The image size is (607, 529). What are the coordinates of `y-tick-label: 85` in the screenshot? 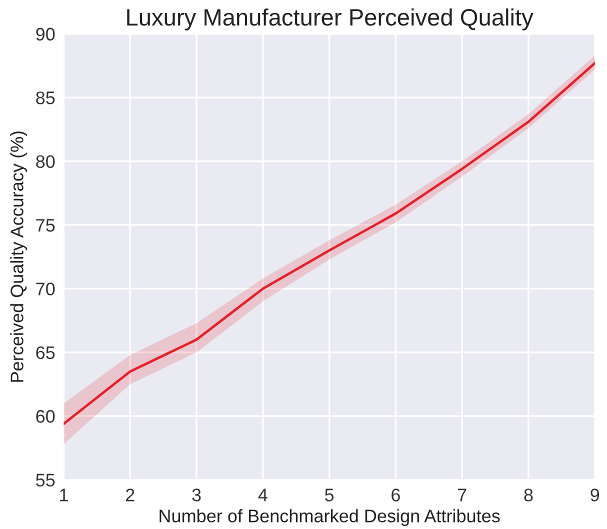 It's located at (45, 97).